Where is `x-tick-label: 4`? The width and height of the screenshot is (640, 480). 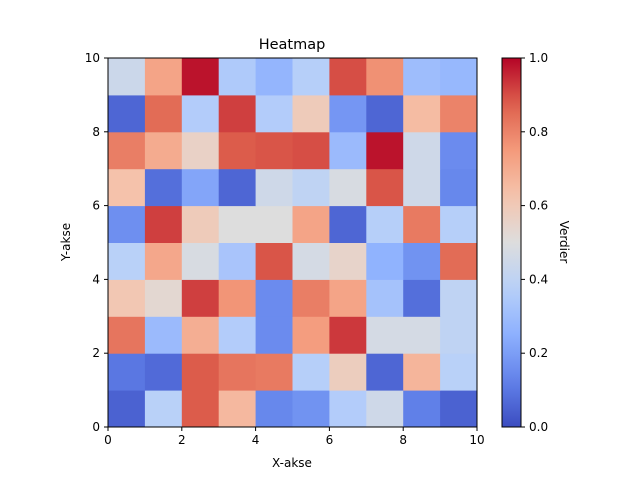
x-tick-label: 4 is located at coordinates (256, 440).